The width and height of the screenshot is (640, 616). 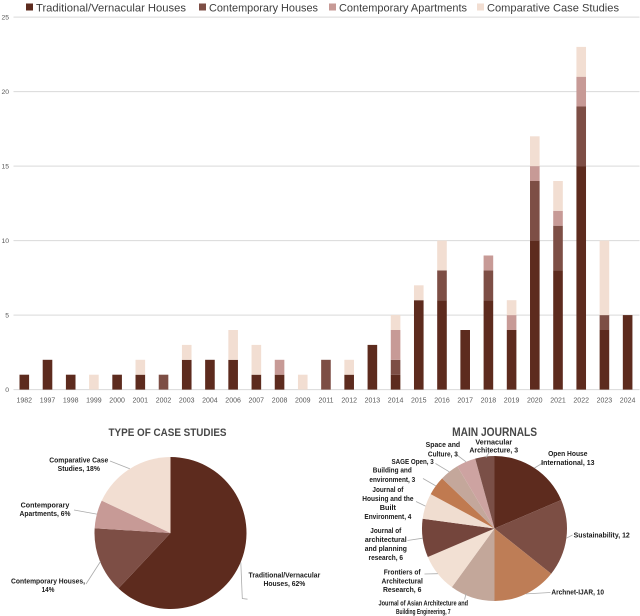 I want to click on svg-text: 2020, so click(x=535, y=401).